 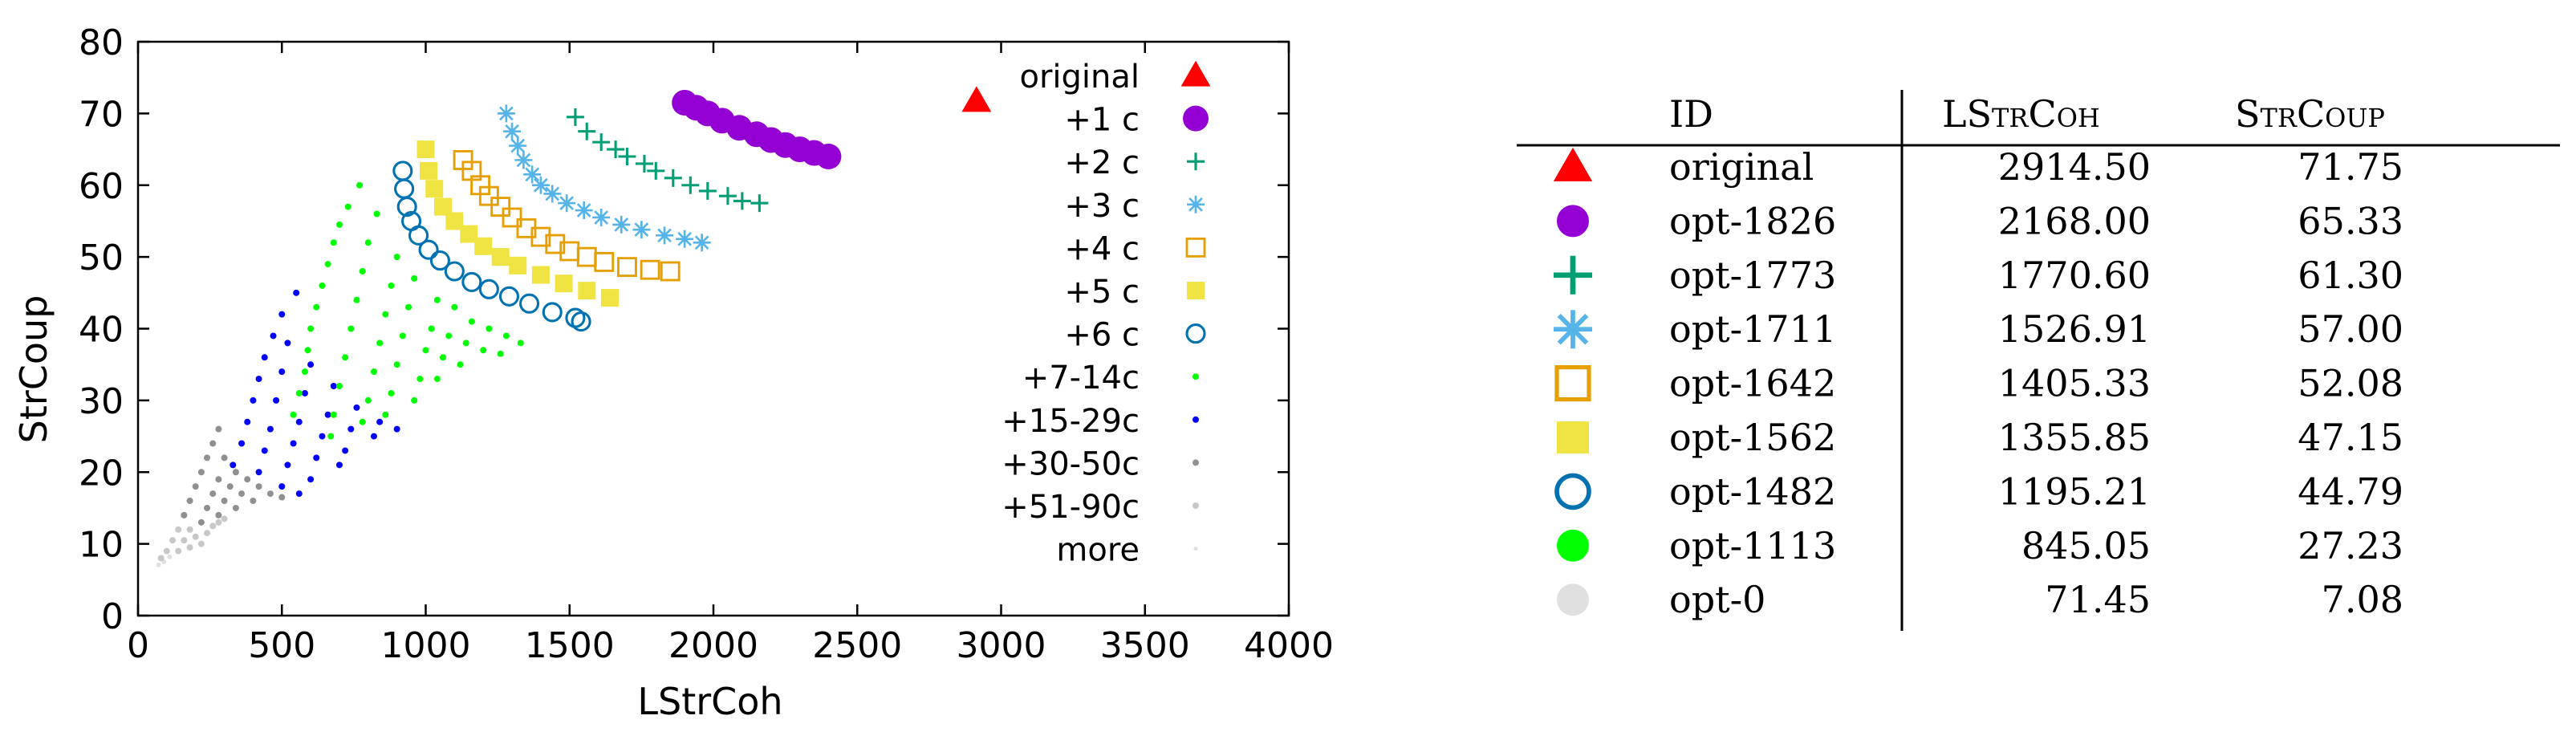 I want to click on y-axis-label: StrCoup, so click(x=34, y=369).